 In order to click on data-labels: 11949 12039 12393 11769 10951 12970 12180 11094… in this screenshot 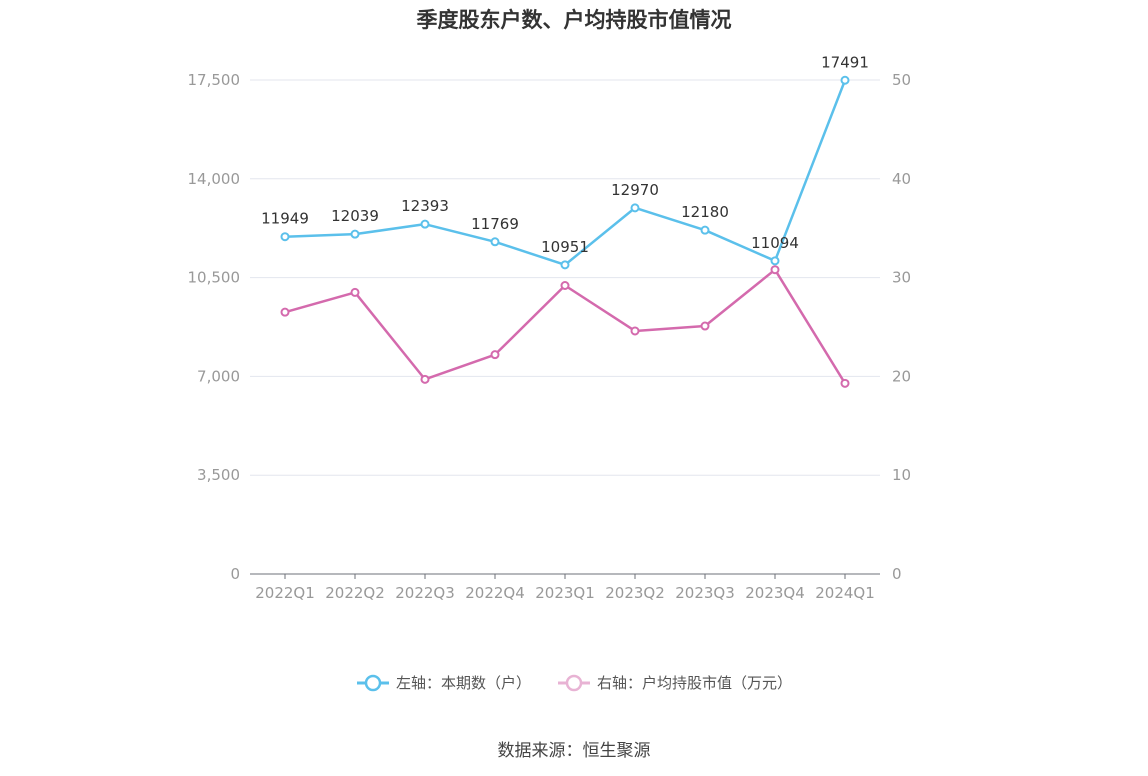, I will do `click(565, 154)`.